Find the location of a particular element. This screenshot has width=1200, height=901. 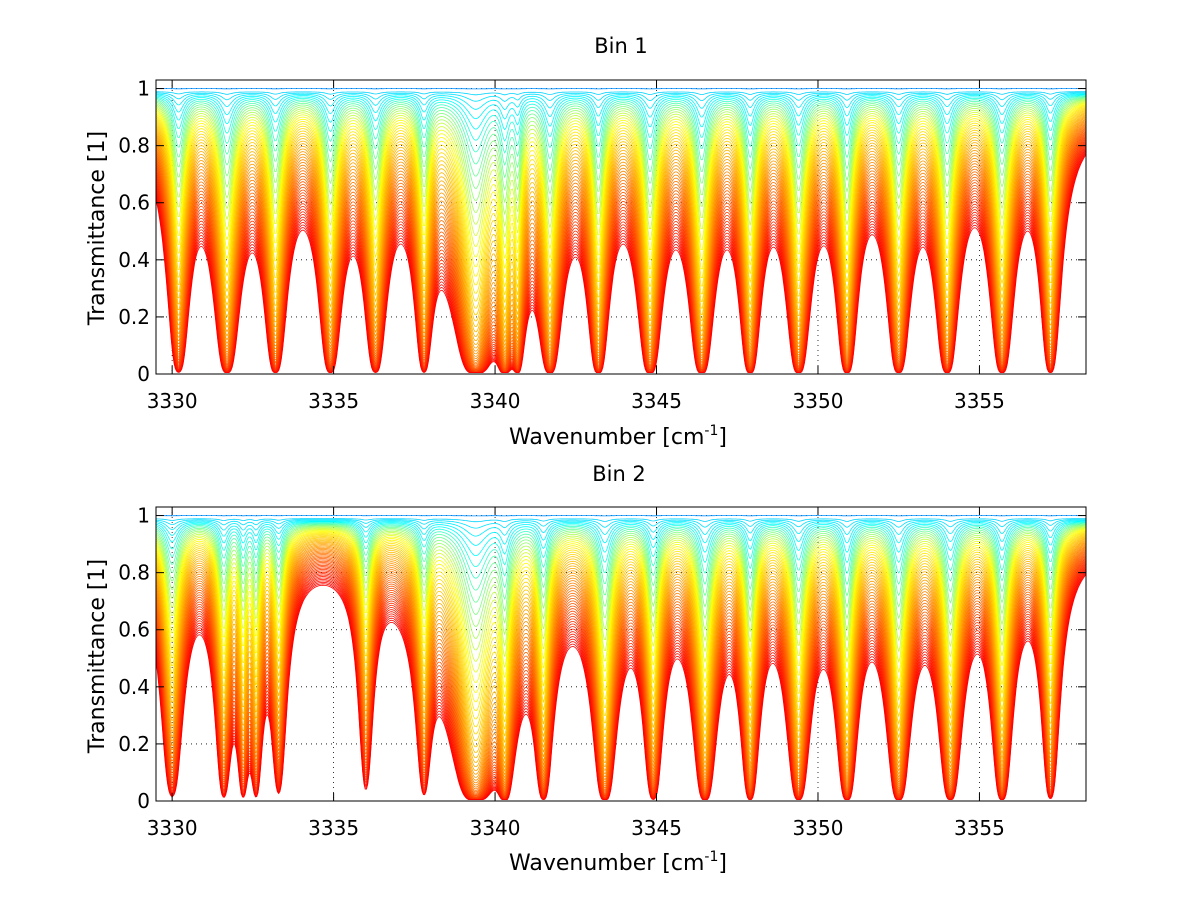

y-tick-label: 1 is located at coordinates (143, 516).